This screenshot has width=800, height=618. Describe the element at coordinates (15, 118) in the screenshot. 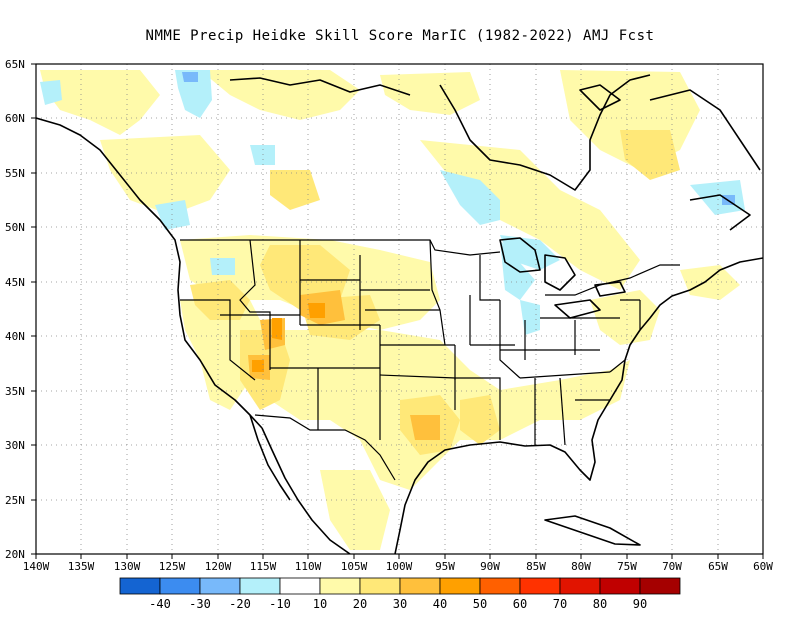

I see `lat-label: 60N` at that location.